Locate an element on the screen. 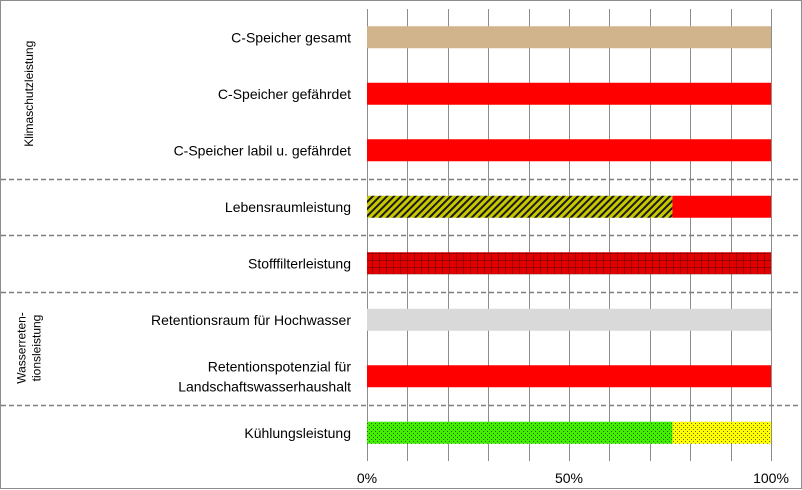 The width and height of the screenshot is (802, 490). x-tick-label: 0% is located at coordinates (367, 478).